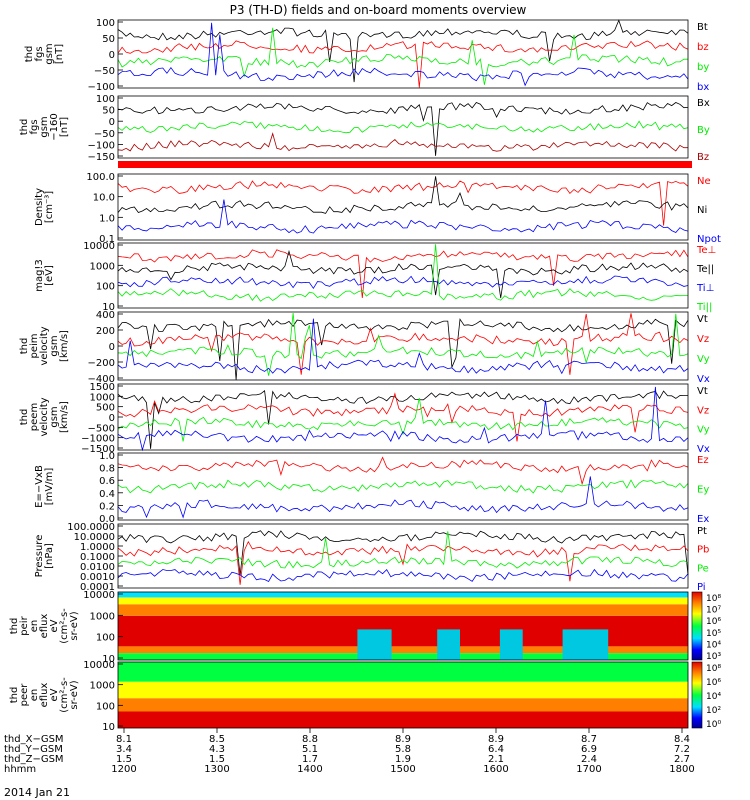 The image size is (750, 800). Describe the element at coordinates (20, 769) in the screenshot. I see `x-row-label: hhmm` at that location.